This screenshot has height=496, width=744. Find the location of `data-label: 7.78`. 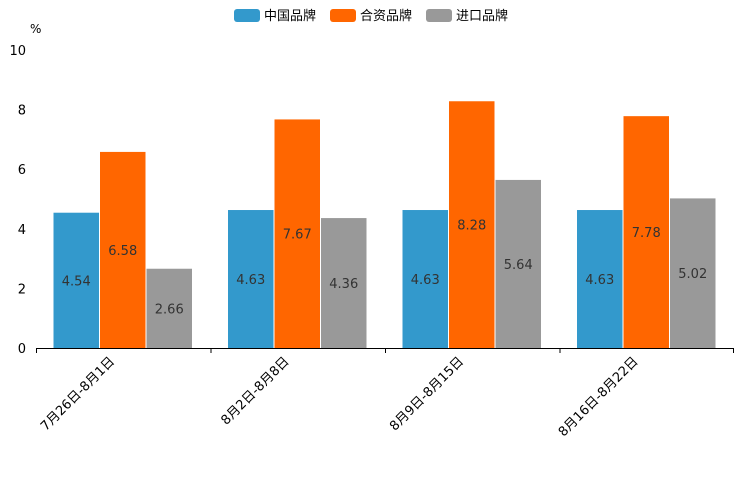

data-label: 7.78 is located at coordinates (646, 233).